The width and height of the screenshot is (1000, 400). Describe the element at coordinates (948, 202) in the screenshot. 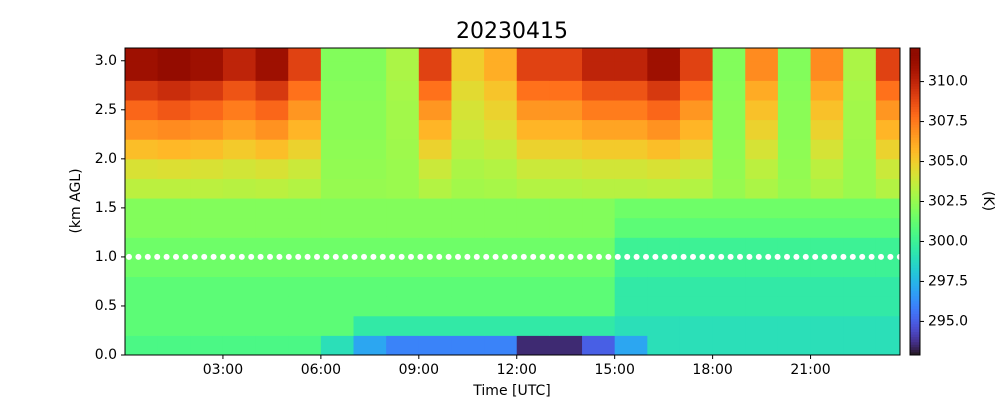

I see `colorbar-tick-label: 302.5` at that location.